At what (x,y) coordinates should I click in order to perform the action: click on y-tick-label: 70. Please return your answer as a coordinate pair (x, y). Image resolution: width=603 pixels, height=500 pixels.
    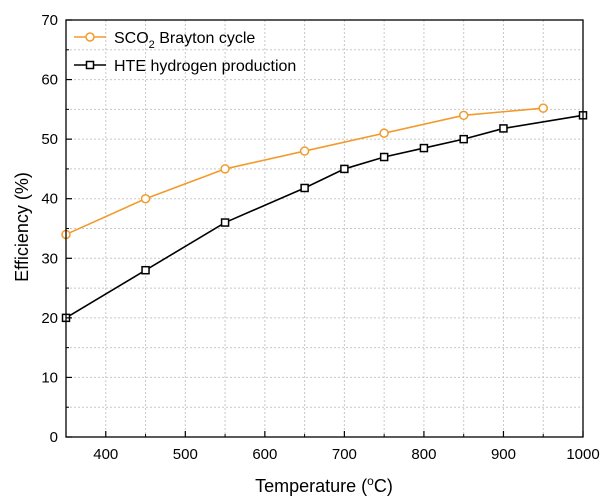
    Looking at the image, I should click on (49, 20).